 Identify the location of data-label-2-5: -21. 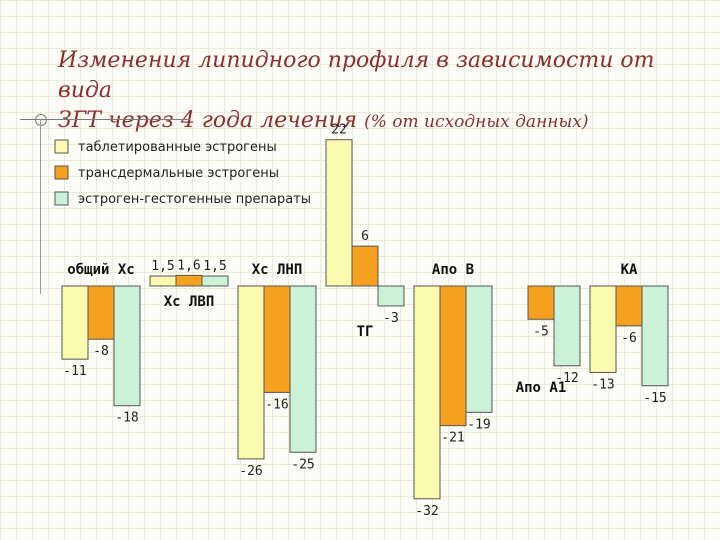
(452, 438).